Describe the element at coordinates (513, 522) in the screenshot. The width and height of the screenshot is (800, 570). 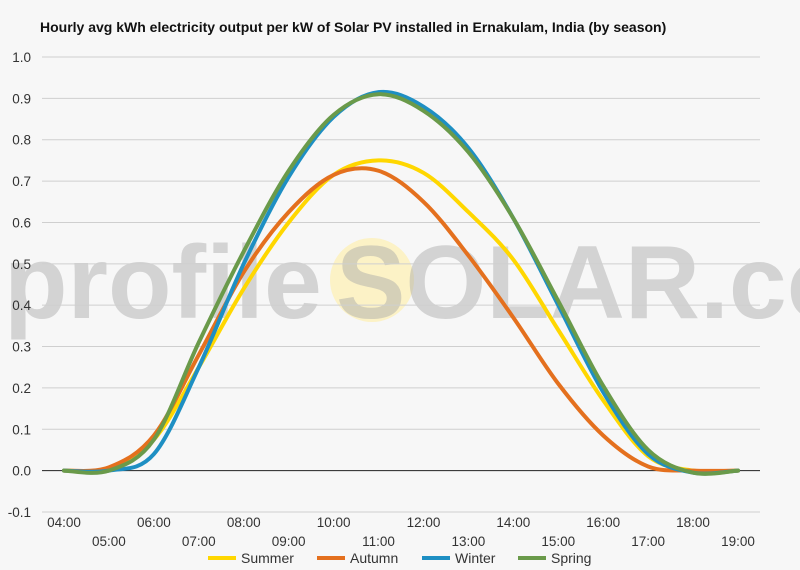
I see `x-tick-label: 14:00` at that location.